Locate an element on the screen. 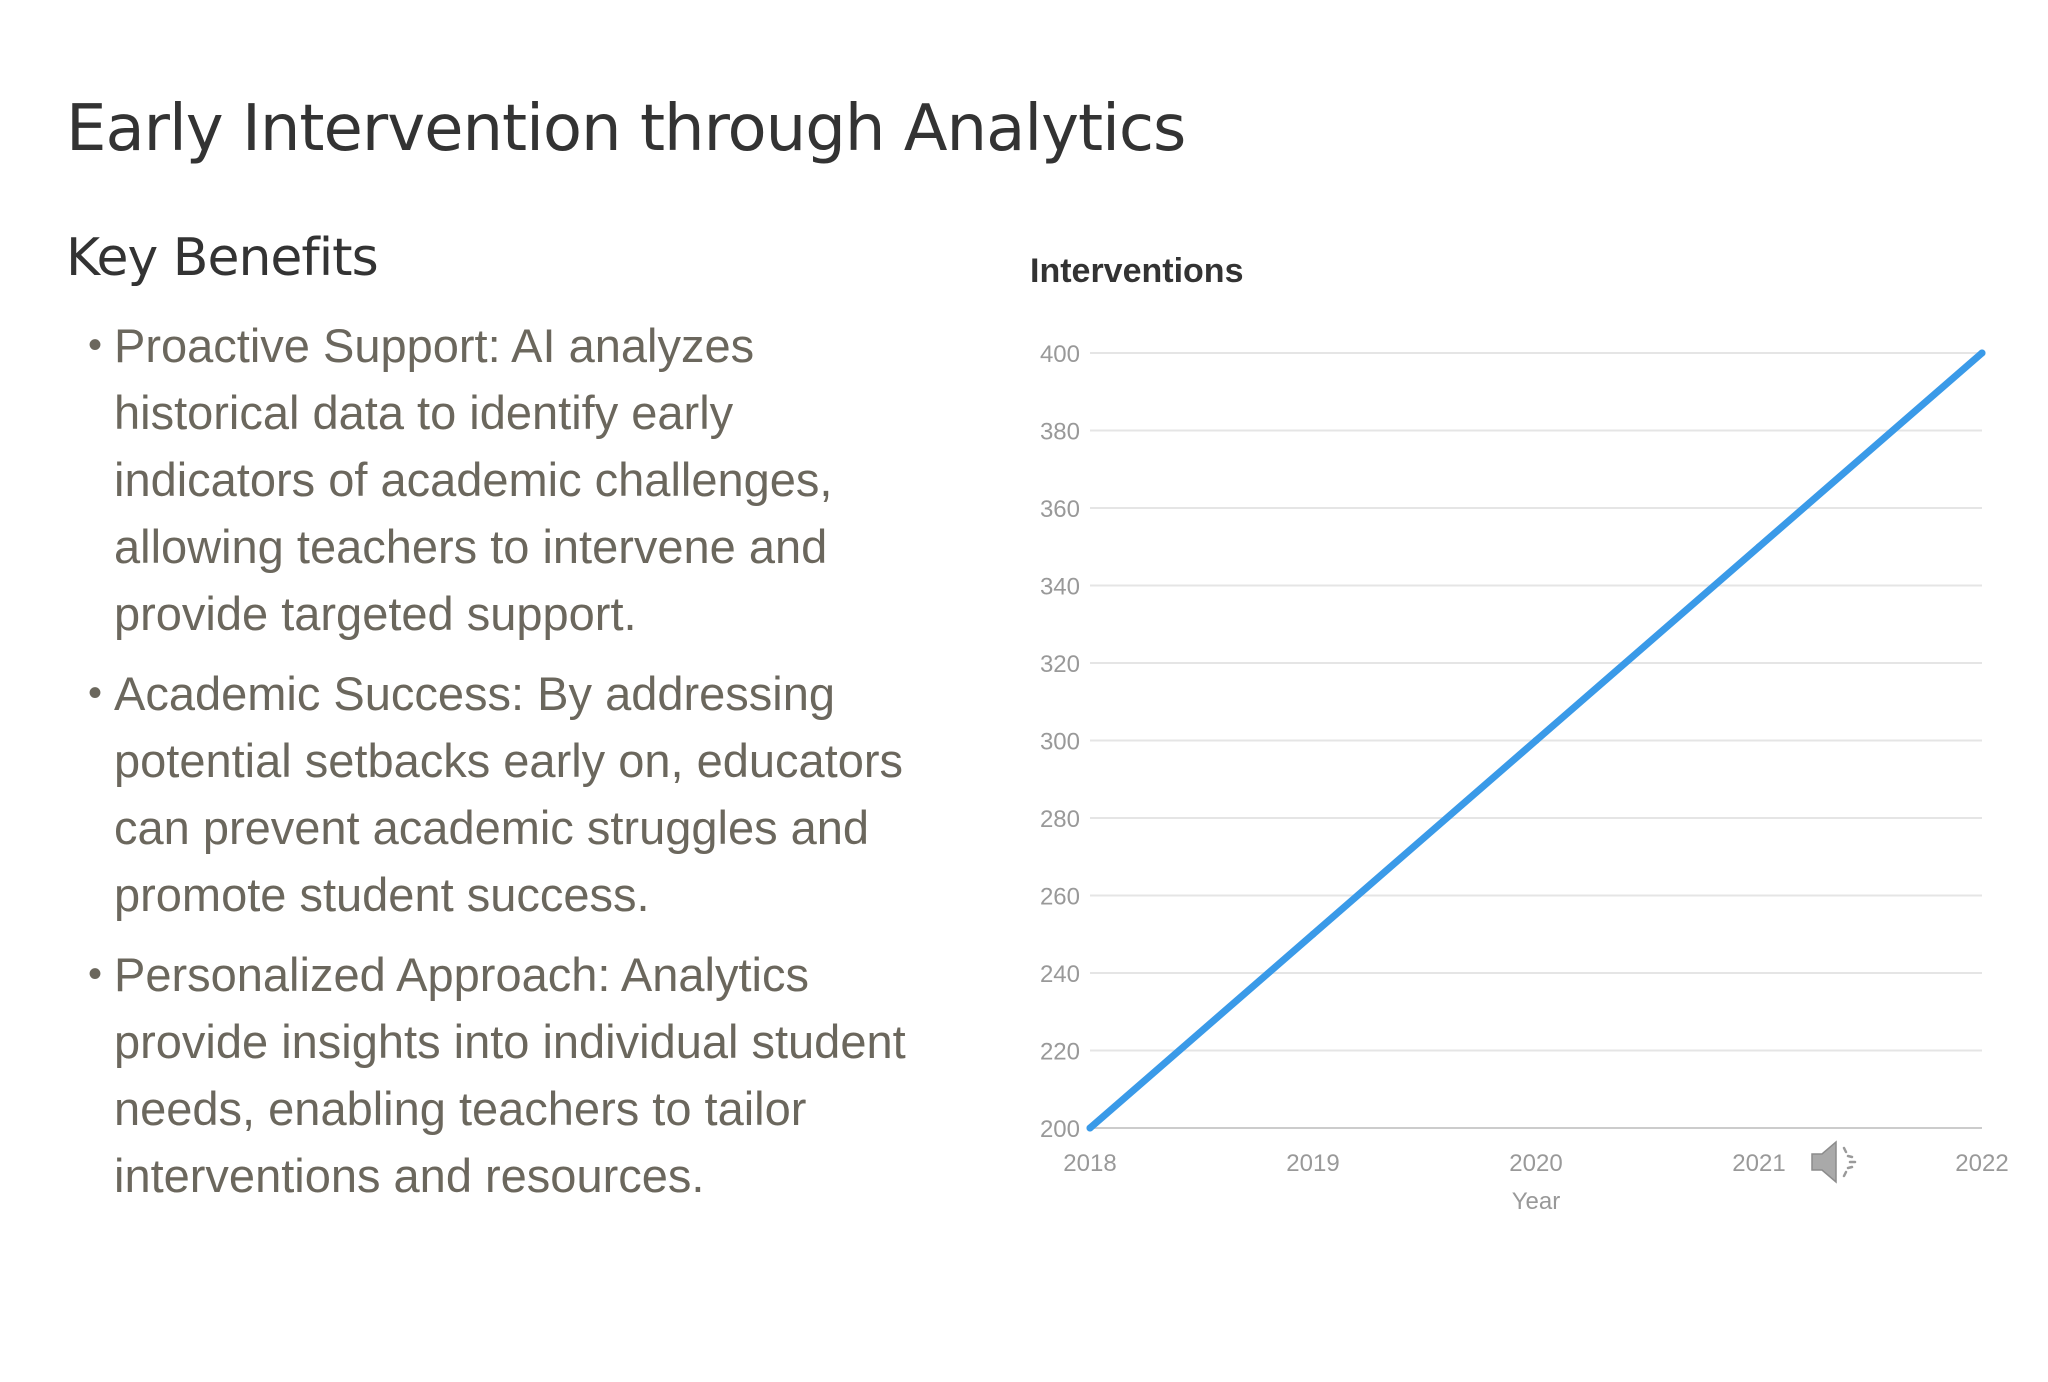 The image size is (2048, 1382). x-tick-label: 2020 is located at coordinates (1535, 1163).